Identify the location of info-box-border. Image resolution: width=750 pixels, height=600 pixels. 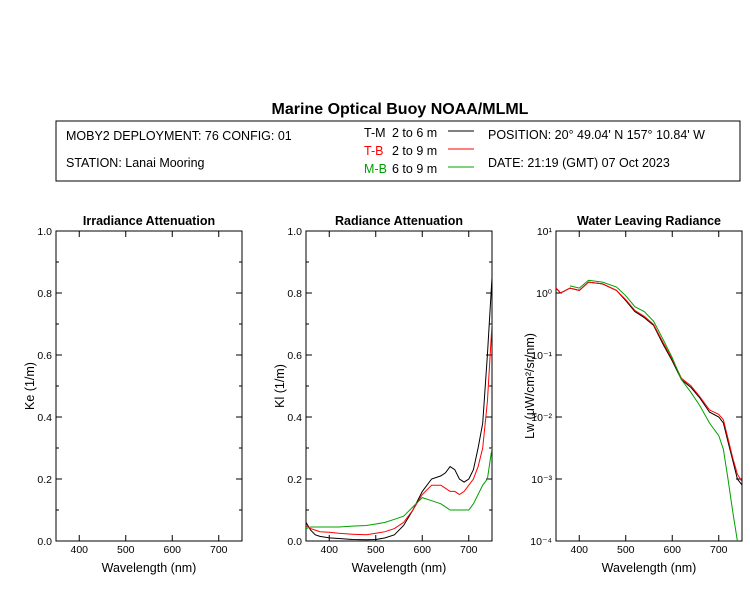
(398, 151).